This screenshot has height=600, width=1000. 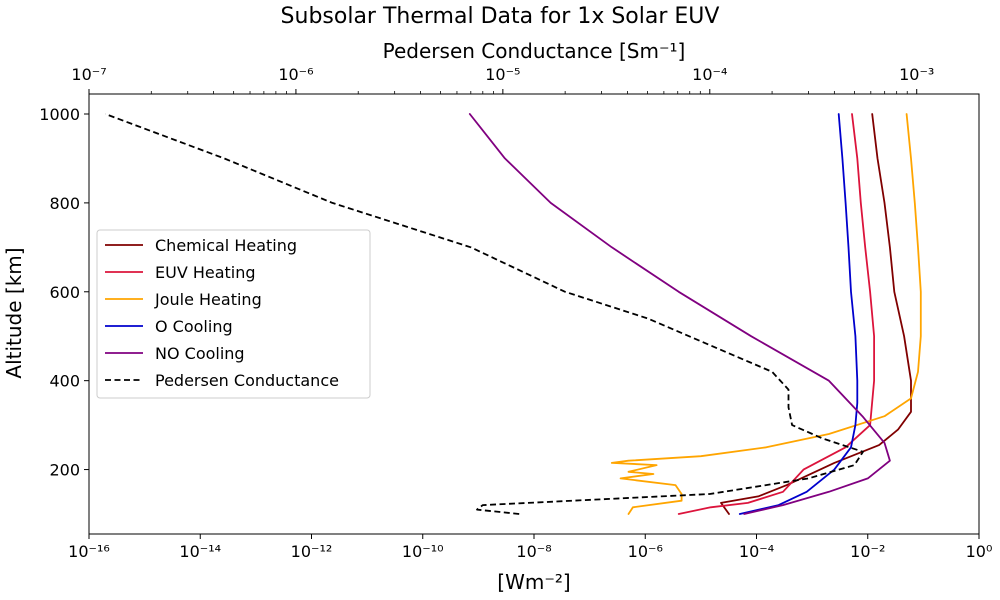 I want to click on bottom-tick-label: 10⁰, so click(x=979, y=551).